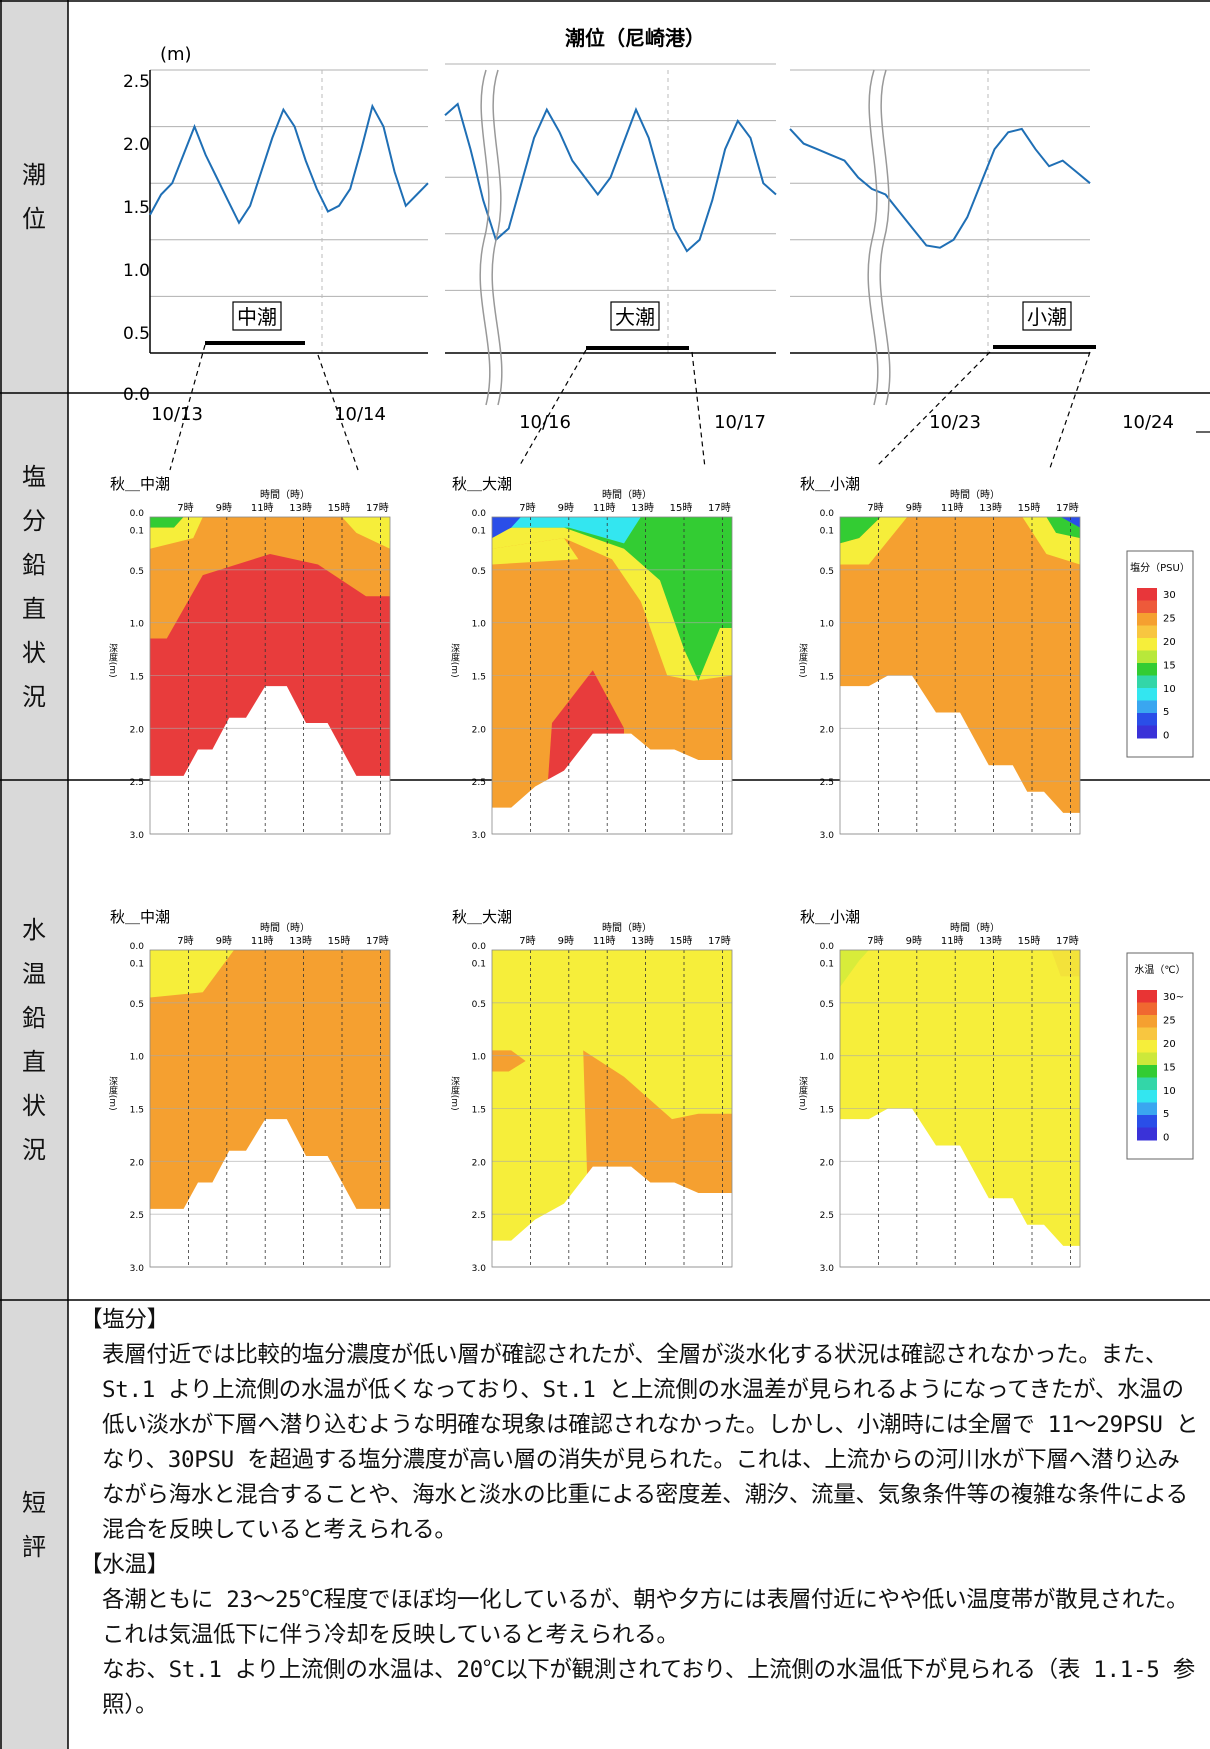  I want to click on legend-title: 塩分（PSU）, so click(1160, 567).